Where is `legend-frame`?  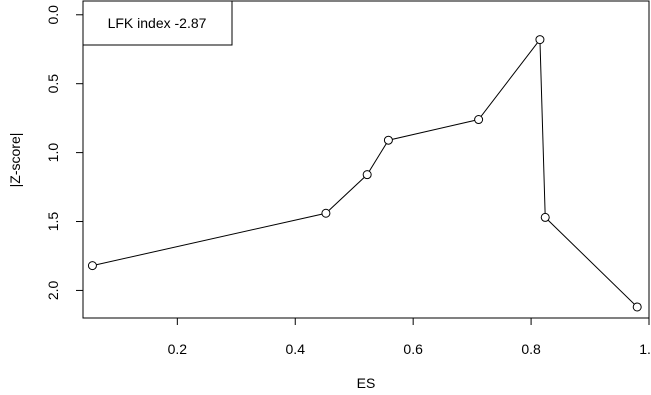
legend-frame is located at coordinates (157, 23).